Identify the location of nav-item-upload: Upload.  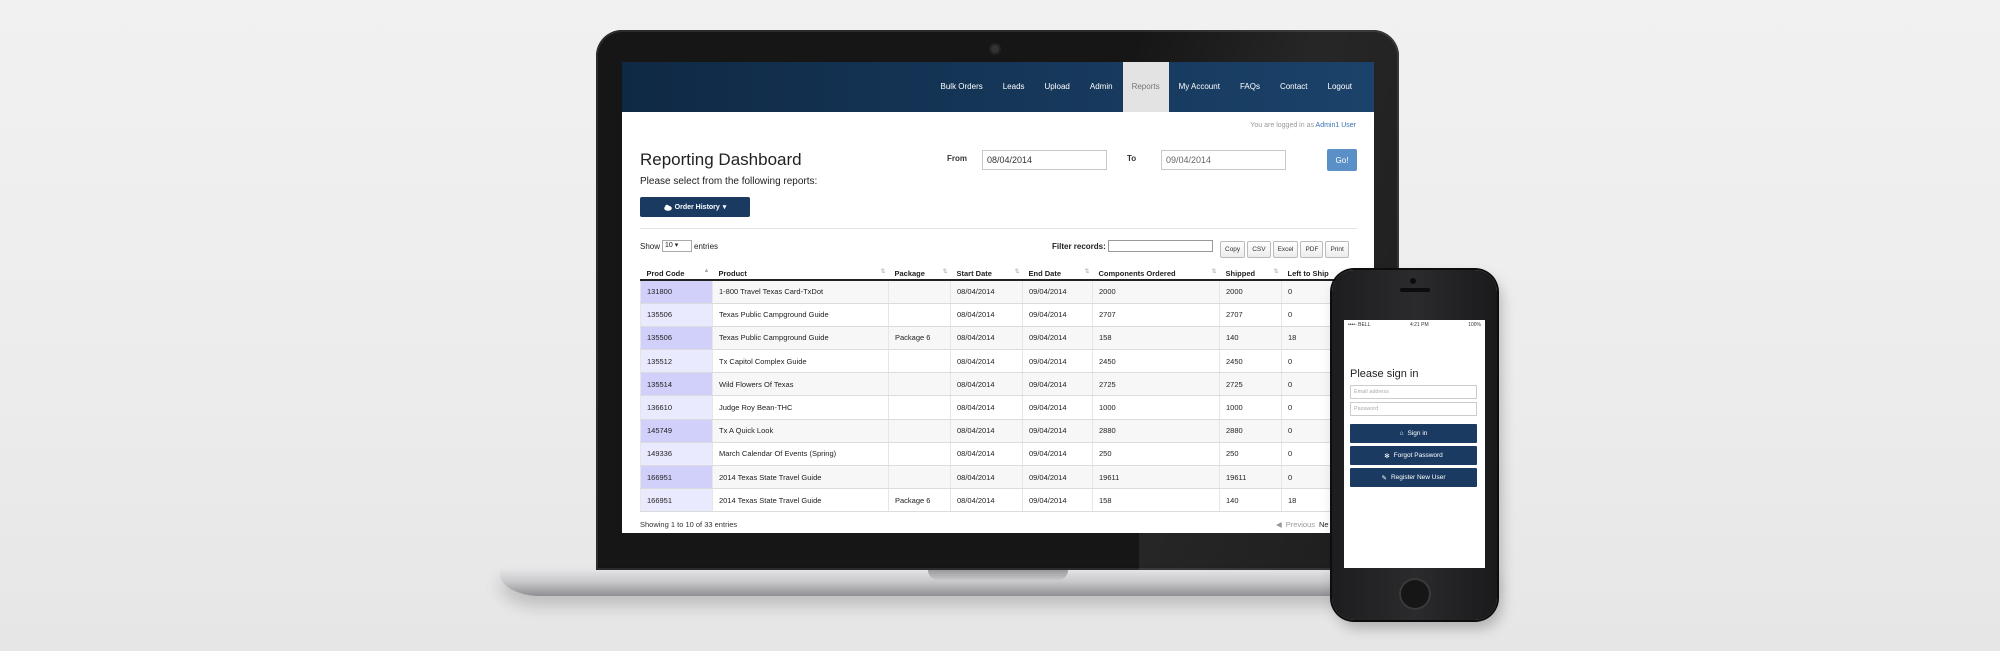
(1057, 86).